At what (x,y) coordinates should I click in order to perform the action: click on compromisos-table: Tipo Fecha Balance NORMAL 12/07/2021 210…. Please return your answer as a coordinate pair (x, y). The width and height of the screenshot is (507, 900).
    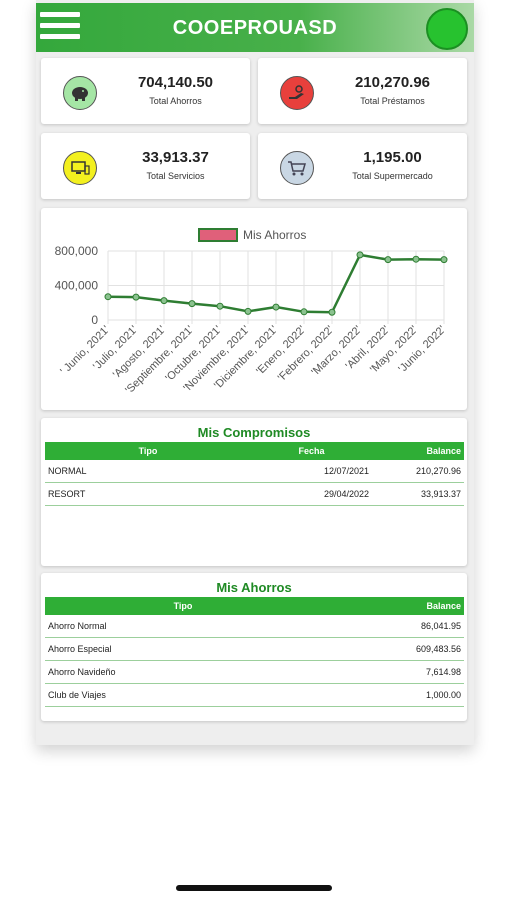
    Looking at the image, I should click on (254, 474).